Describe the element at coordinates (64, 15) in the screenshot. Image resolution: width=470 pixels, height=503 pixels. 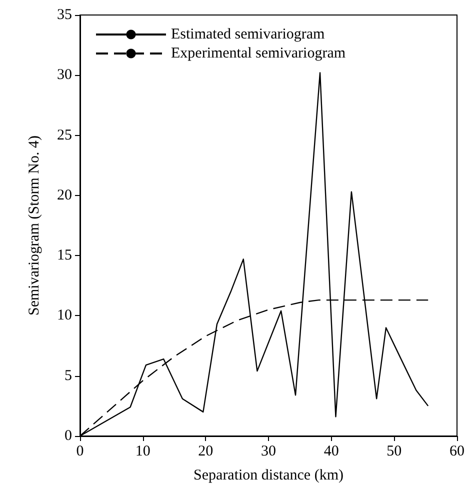
I see `y-tick-label: 35` at that location.